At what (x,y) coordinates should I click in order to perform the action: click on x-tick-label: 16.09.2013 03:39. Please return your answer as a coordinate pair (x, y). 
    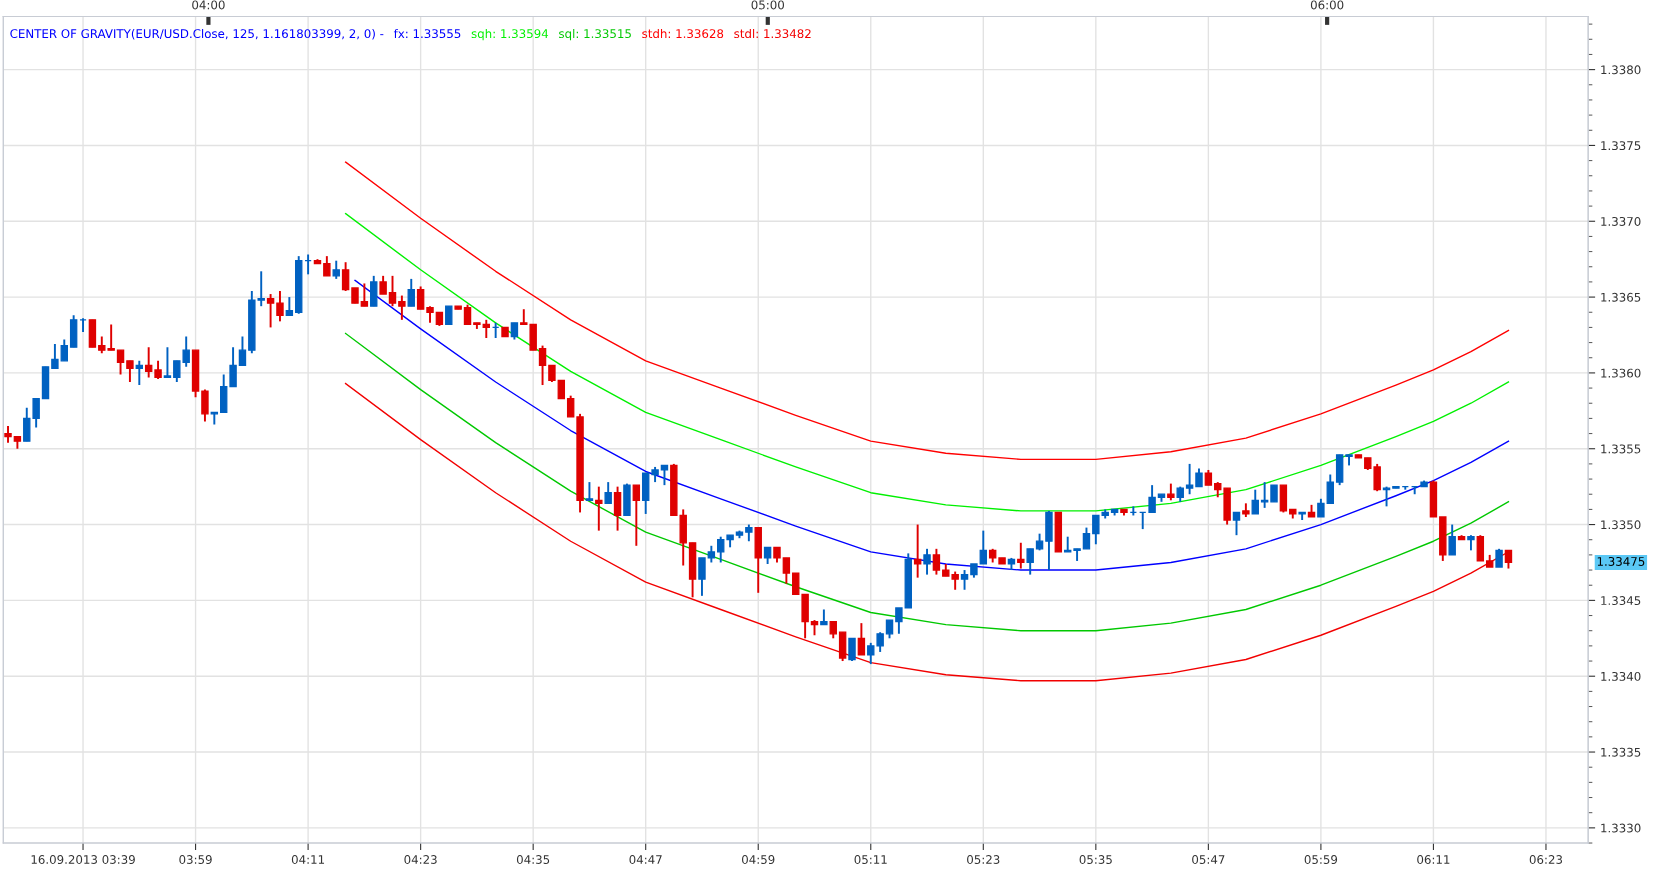
    Looking at the image, I should click on (83, 859).